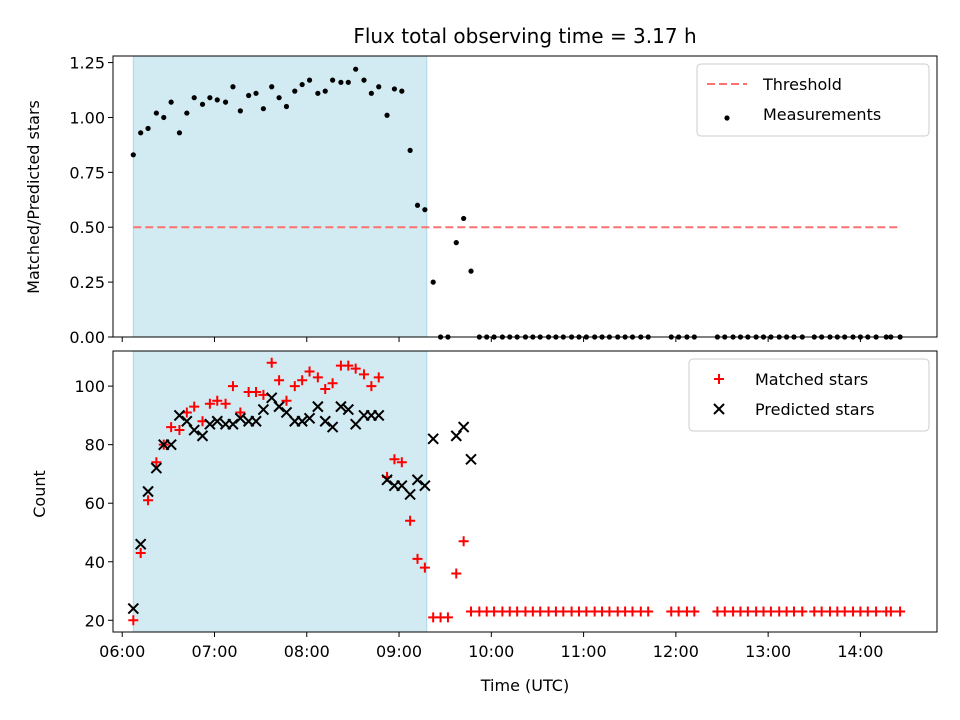 Image resolution: width=960 pixels, height=720 pixels. Describe the element at coordinates (122, 651) in the screenshot. I see `x-tick-label: 06:00` at that location.